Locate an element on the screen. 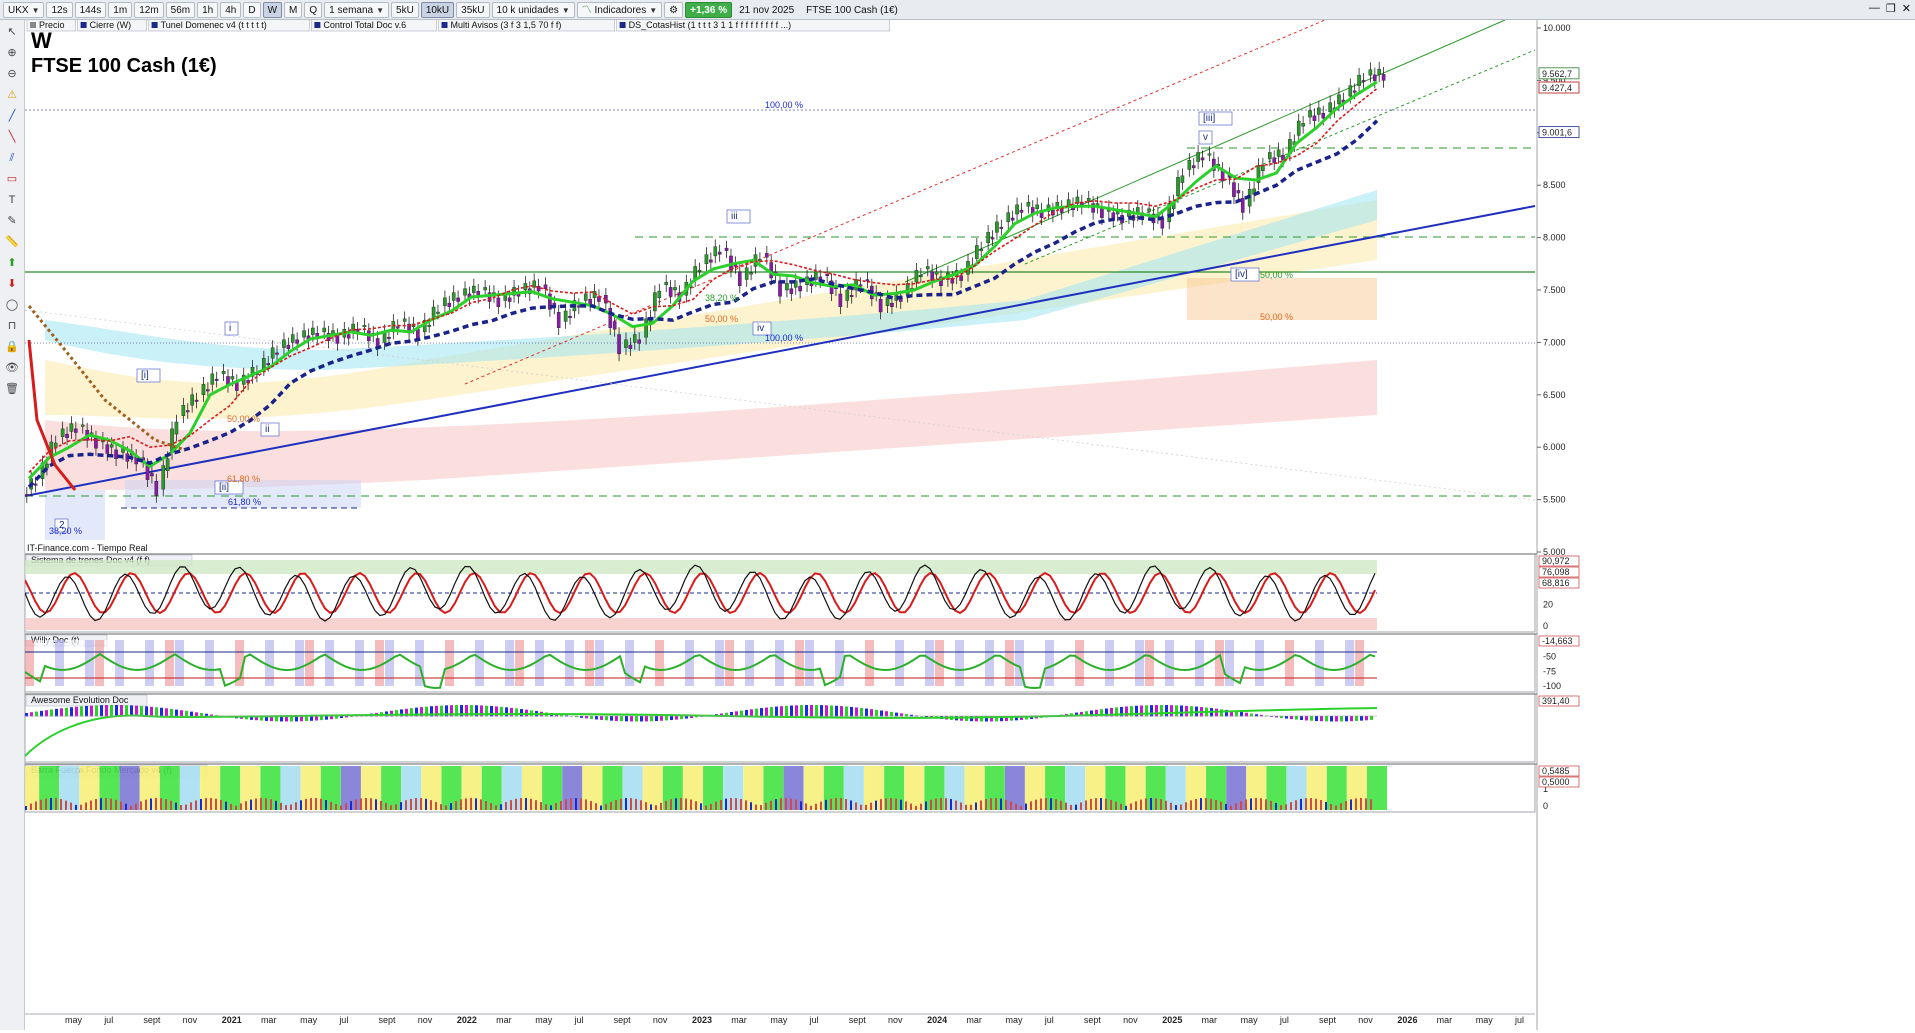 This screenshot has height=1033, width=1915. time-tick-label: jul is located at coordinates (343, 1020).